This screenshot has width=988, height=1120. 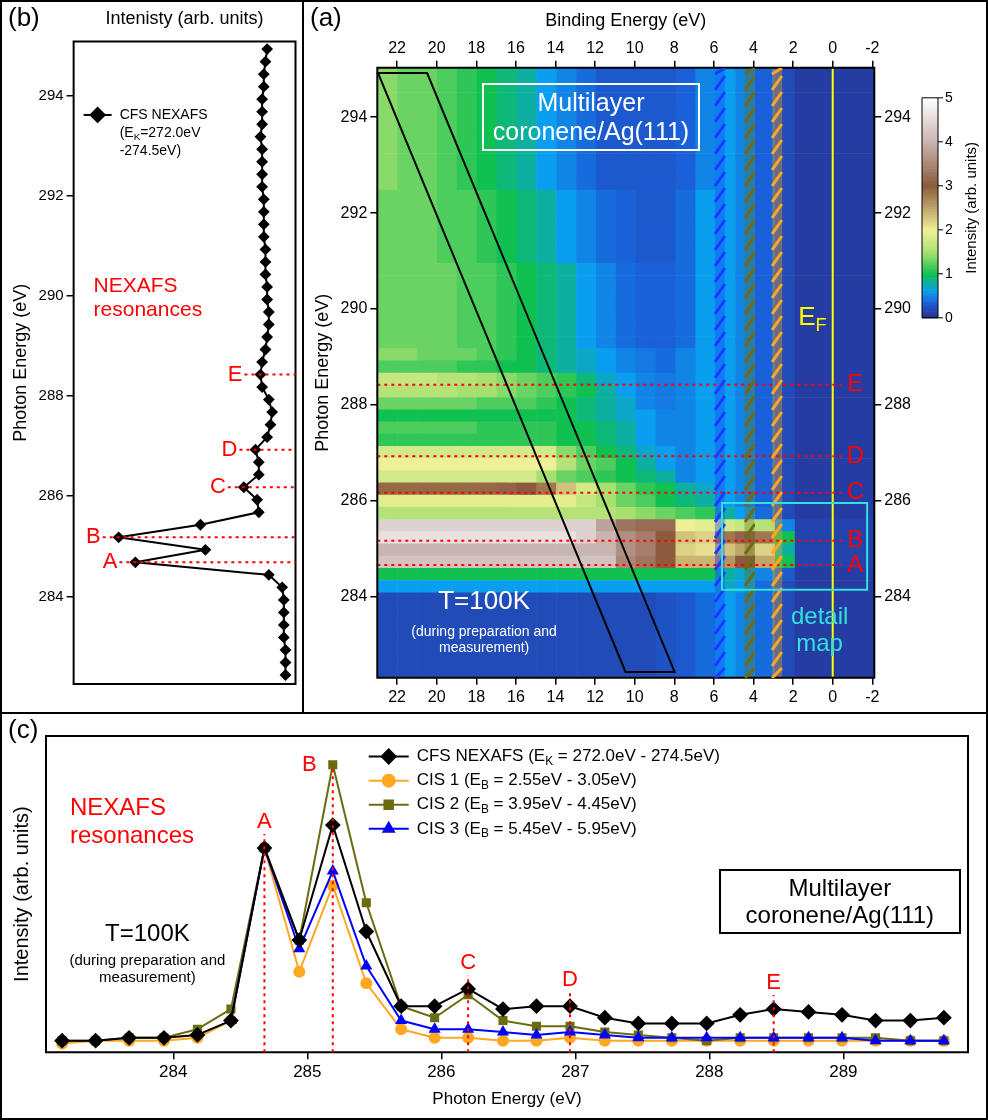 What do you see at coordinates (843, 1072) in the screenshot?
I see `x-tick-label: 289` at bounding box center [843, 1072].